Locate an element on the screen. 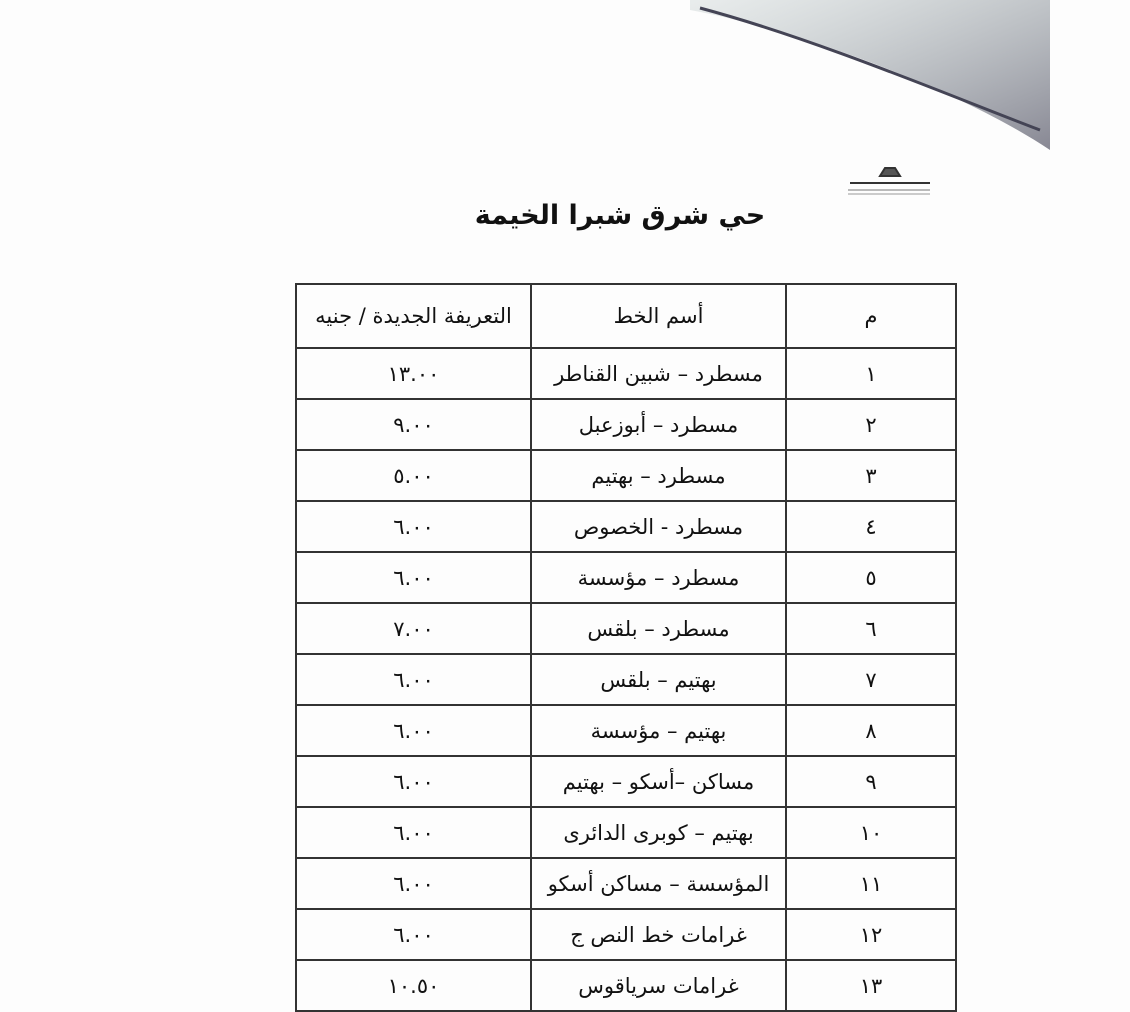 This screenshot has height=1012, width=1130. fare: ٥.٠٠ is located at coordinates (413, 475).